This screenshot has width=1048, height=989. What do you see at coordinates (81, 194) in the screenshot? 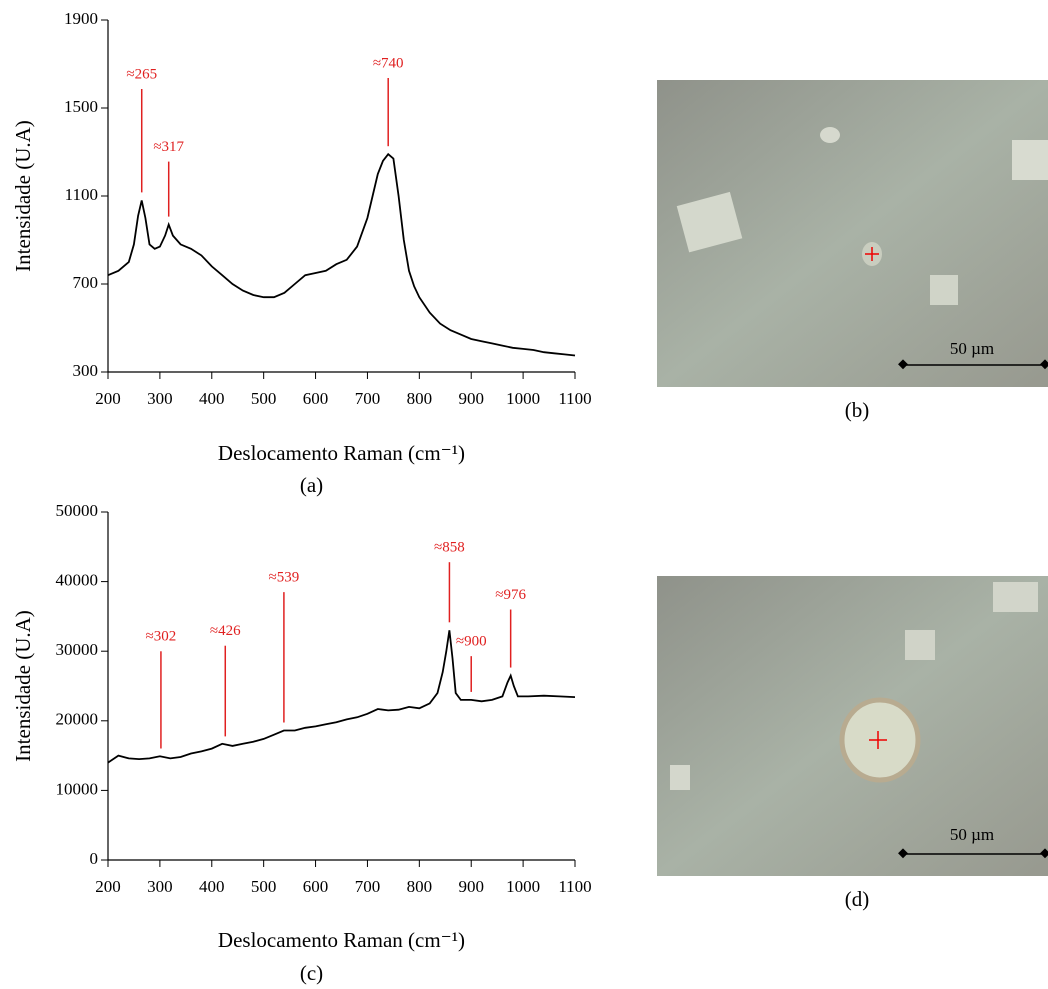
I see `y-tick-label: 1100` at bounding box center [81, 194].